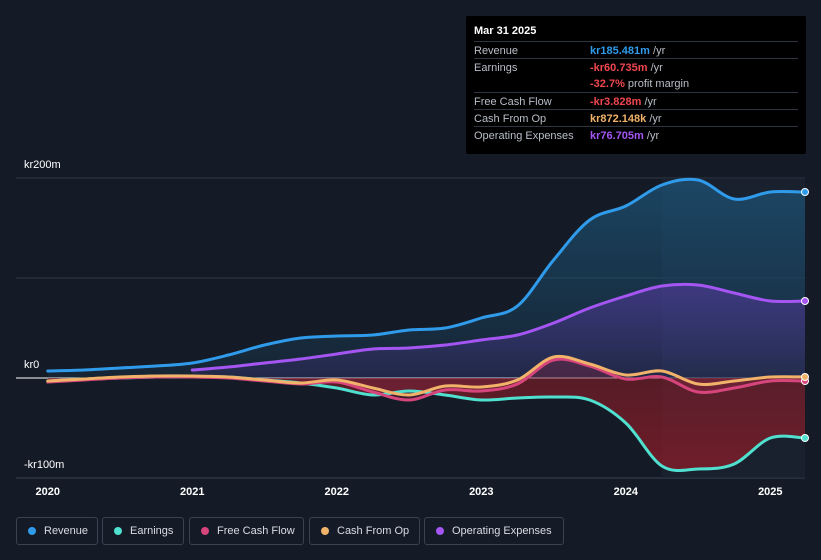  What do you see at coordinates (524, 136) in the screenshot?
I see `tooltip-label: Operating Expenses` at bounding box center [524, 136].